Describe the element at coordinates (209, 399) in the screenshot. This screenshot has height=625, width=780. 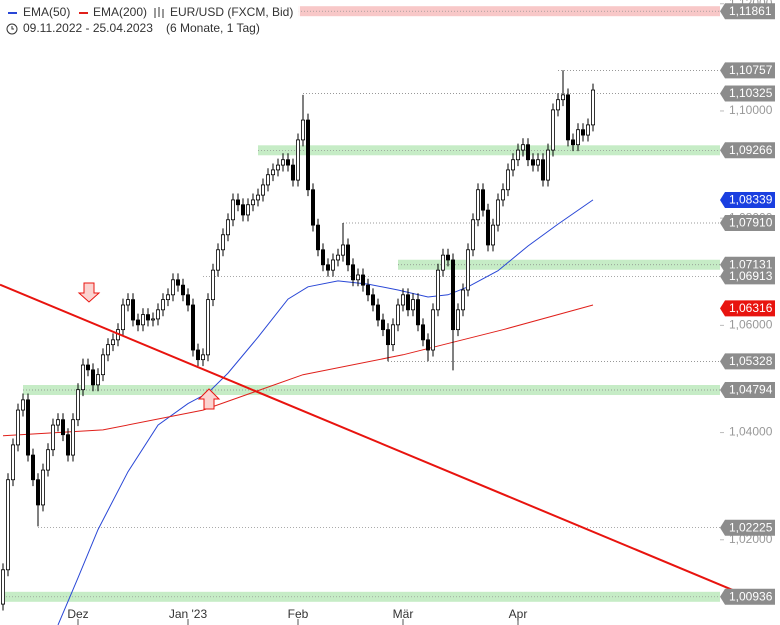
I see `arrow-up` at that location.